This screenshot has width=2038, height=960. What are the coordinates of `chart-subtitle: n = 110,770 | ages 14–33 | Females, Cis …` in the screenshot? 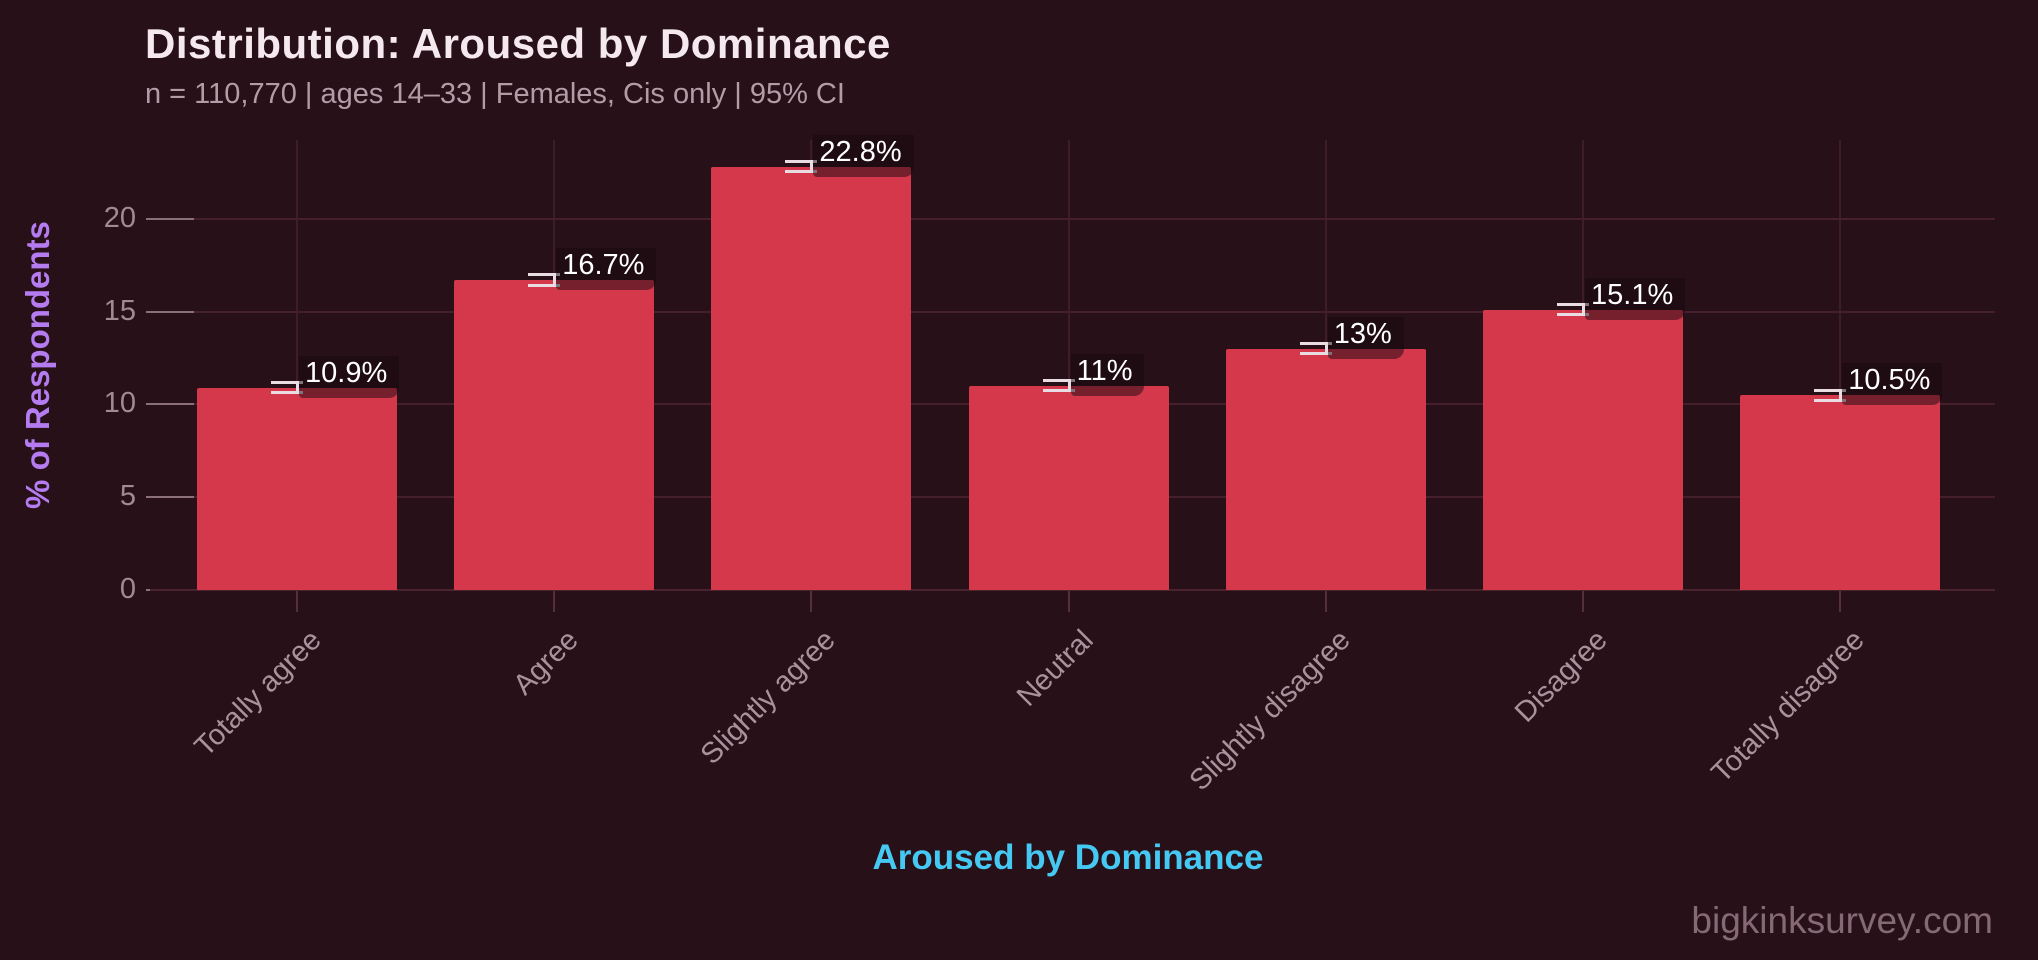 It's located at (495, 94).